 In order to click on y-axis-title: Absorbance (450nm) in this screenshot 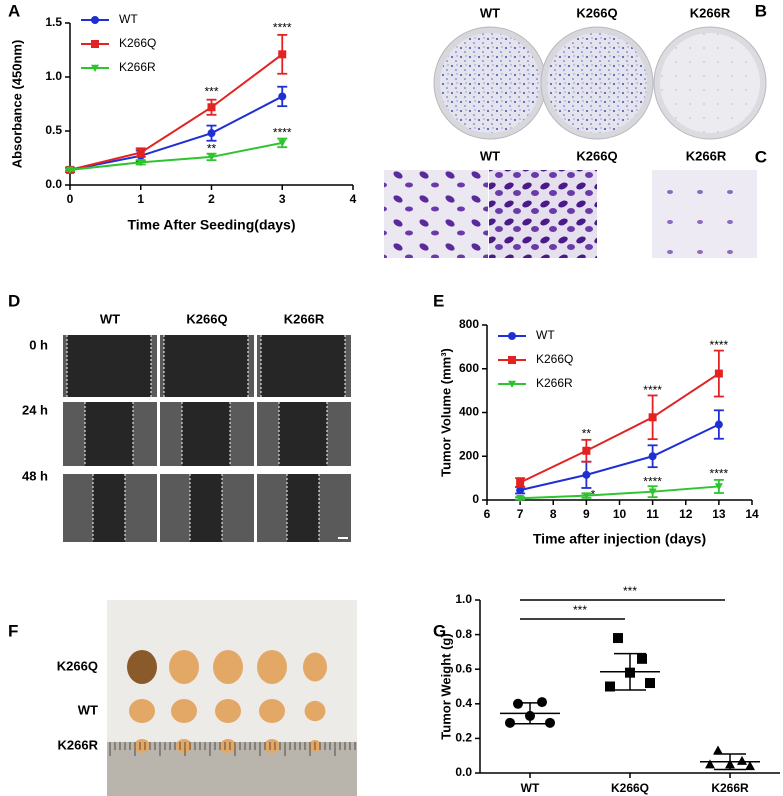, I will do `click(16, 104)`.